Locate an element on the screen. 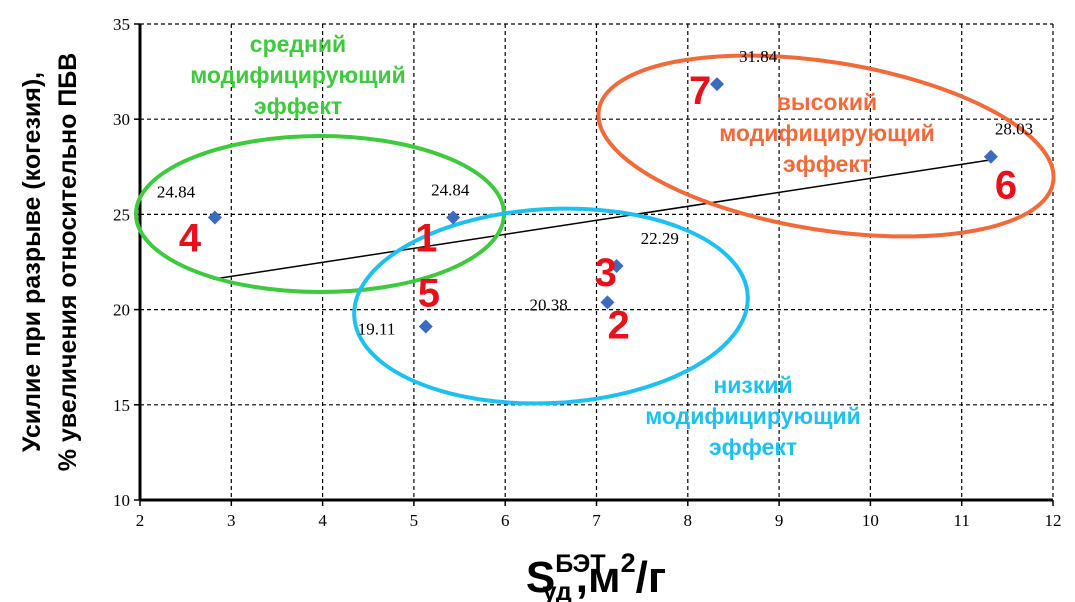 The width and height of the screenshot is (1075, 602). x-axis-label-sup2: 2 is located at coordinates (628, 563).